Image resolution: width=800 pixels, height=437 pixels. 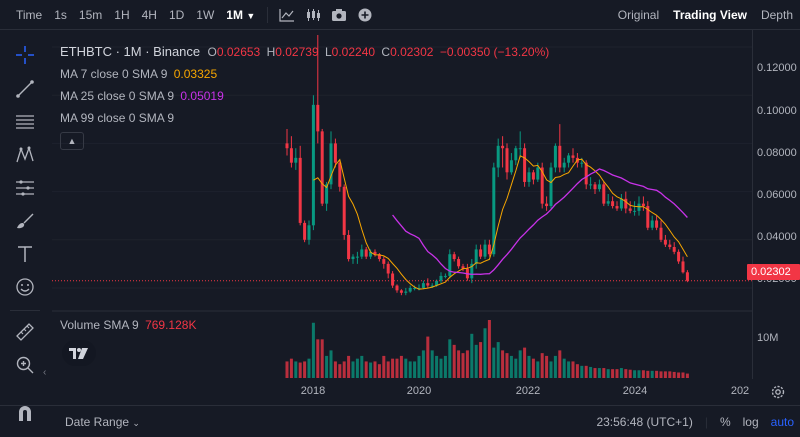 What do you see at coordinates (287, 15) in the screenshot?
I see `indicators-icon` at bounding box center [287, 15].